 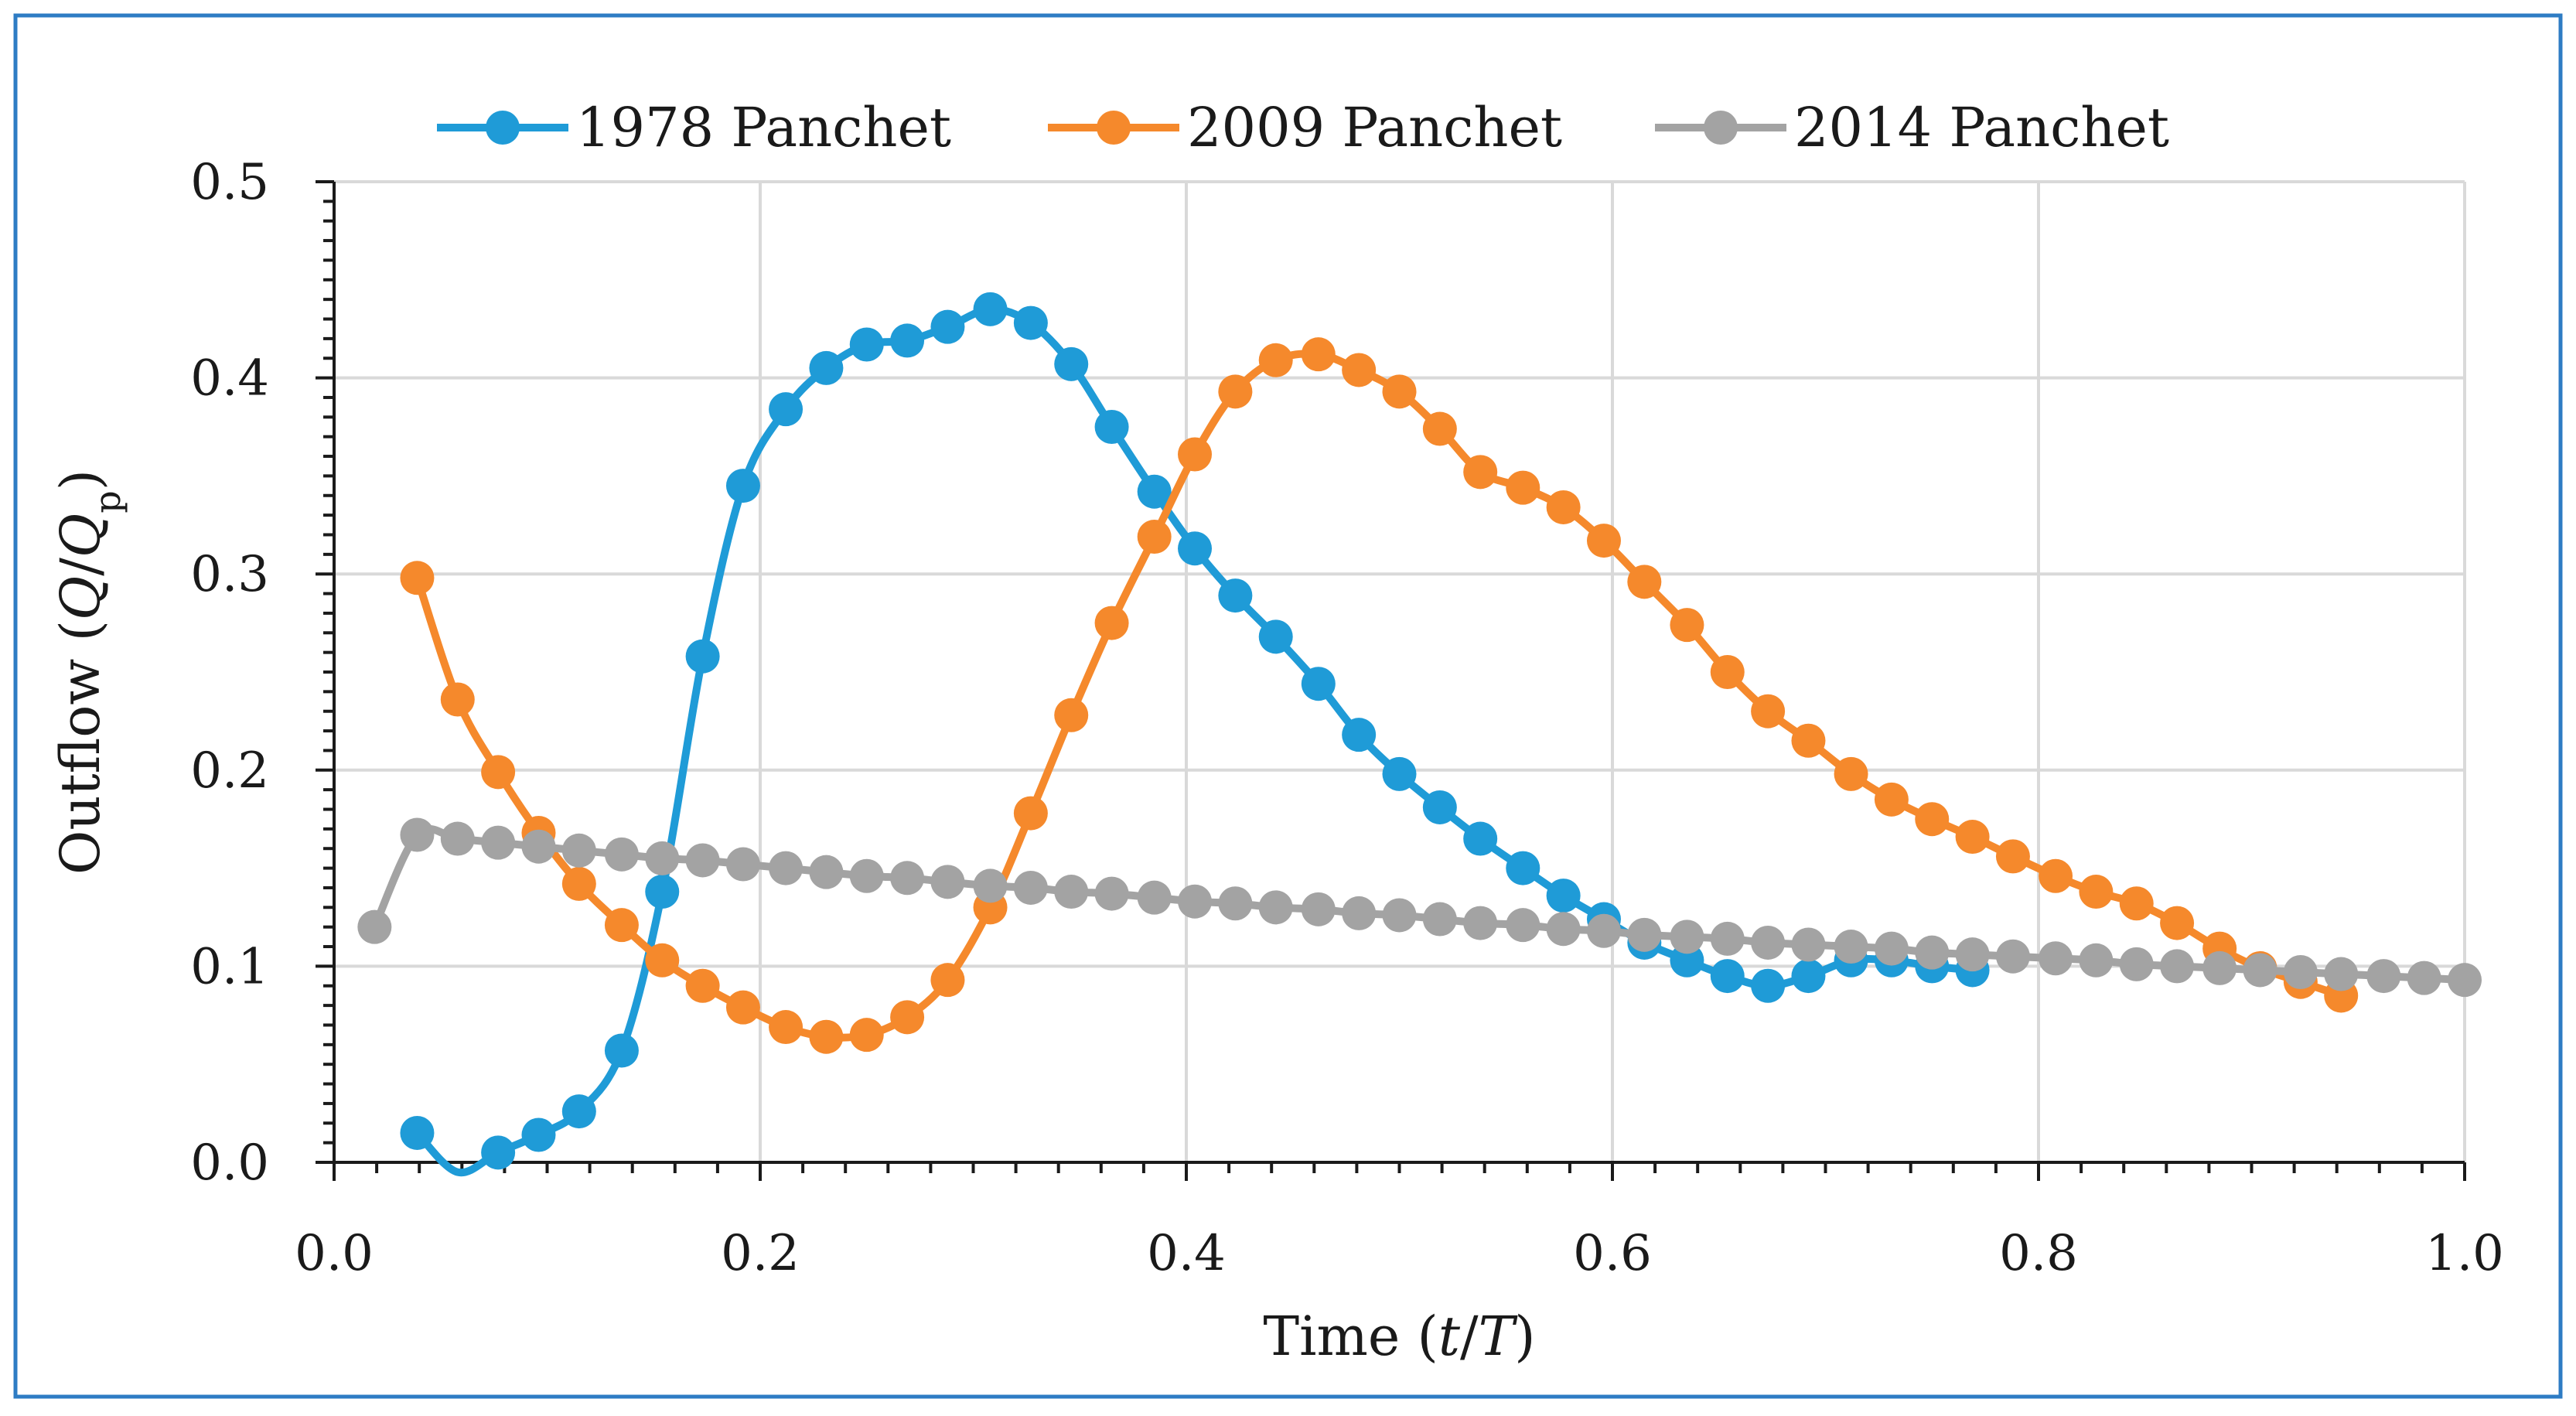 What do you see at coordinates (88, 672) in the screenshot?
I see `y-axis-title: Outflow (Q/Qp)` at bounding box center [88, 672].